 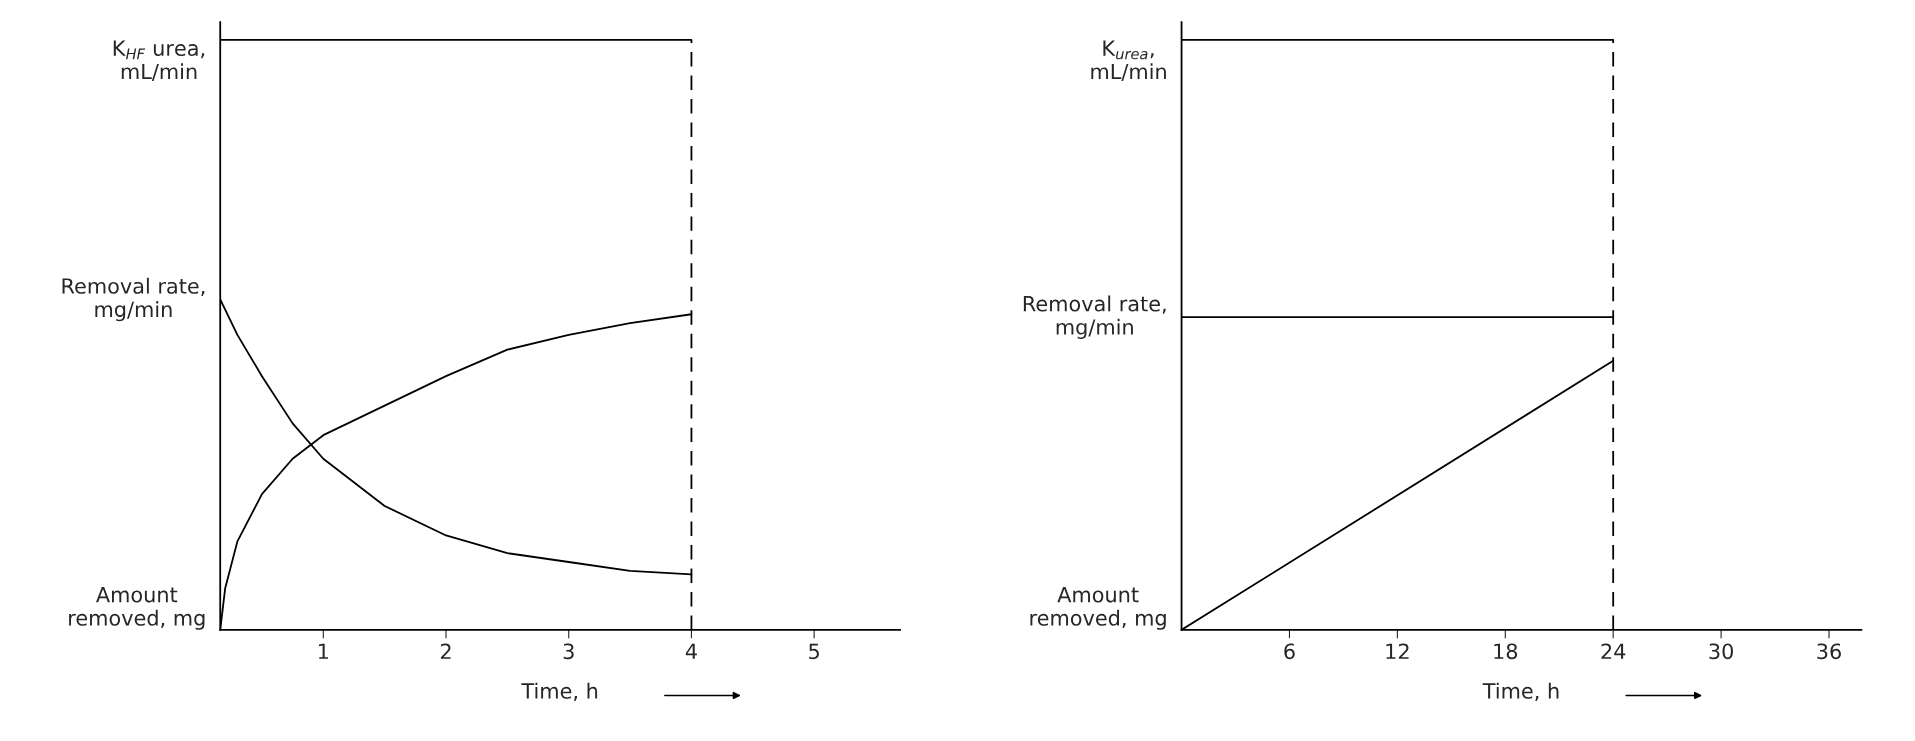 What do you see at coordinates (1289, 651) in the screenshot?
I see `x-tick-label: 6` at bounding box center [1289, 651].